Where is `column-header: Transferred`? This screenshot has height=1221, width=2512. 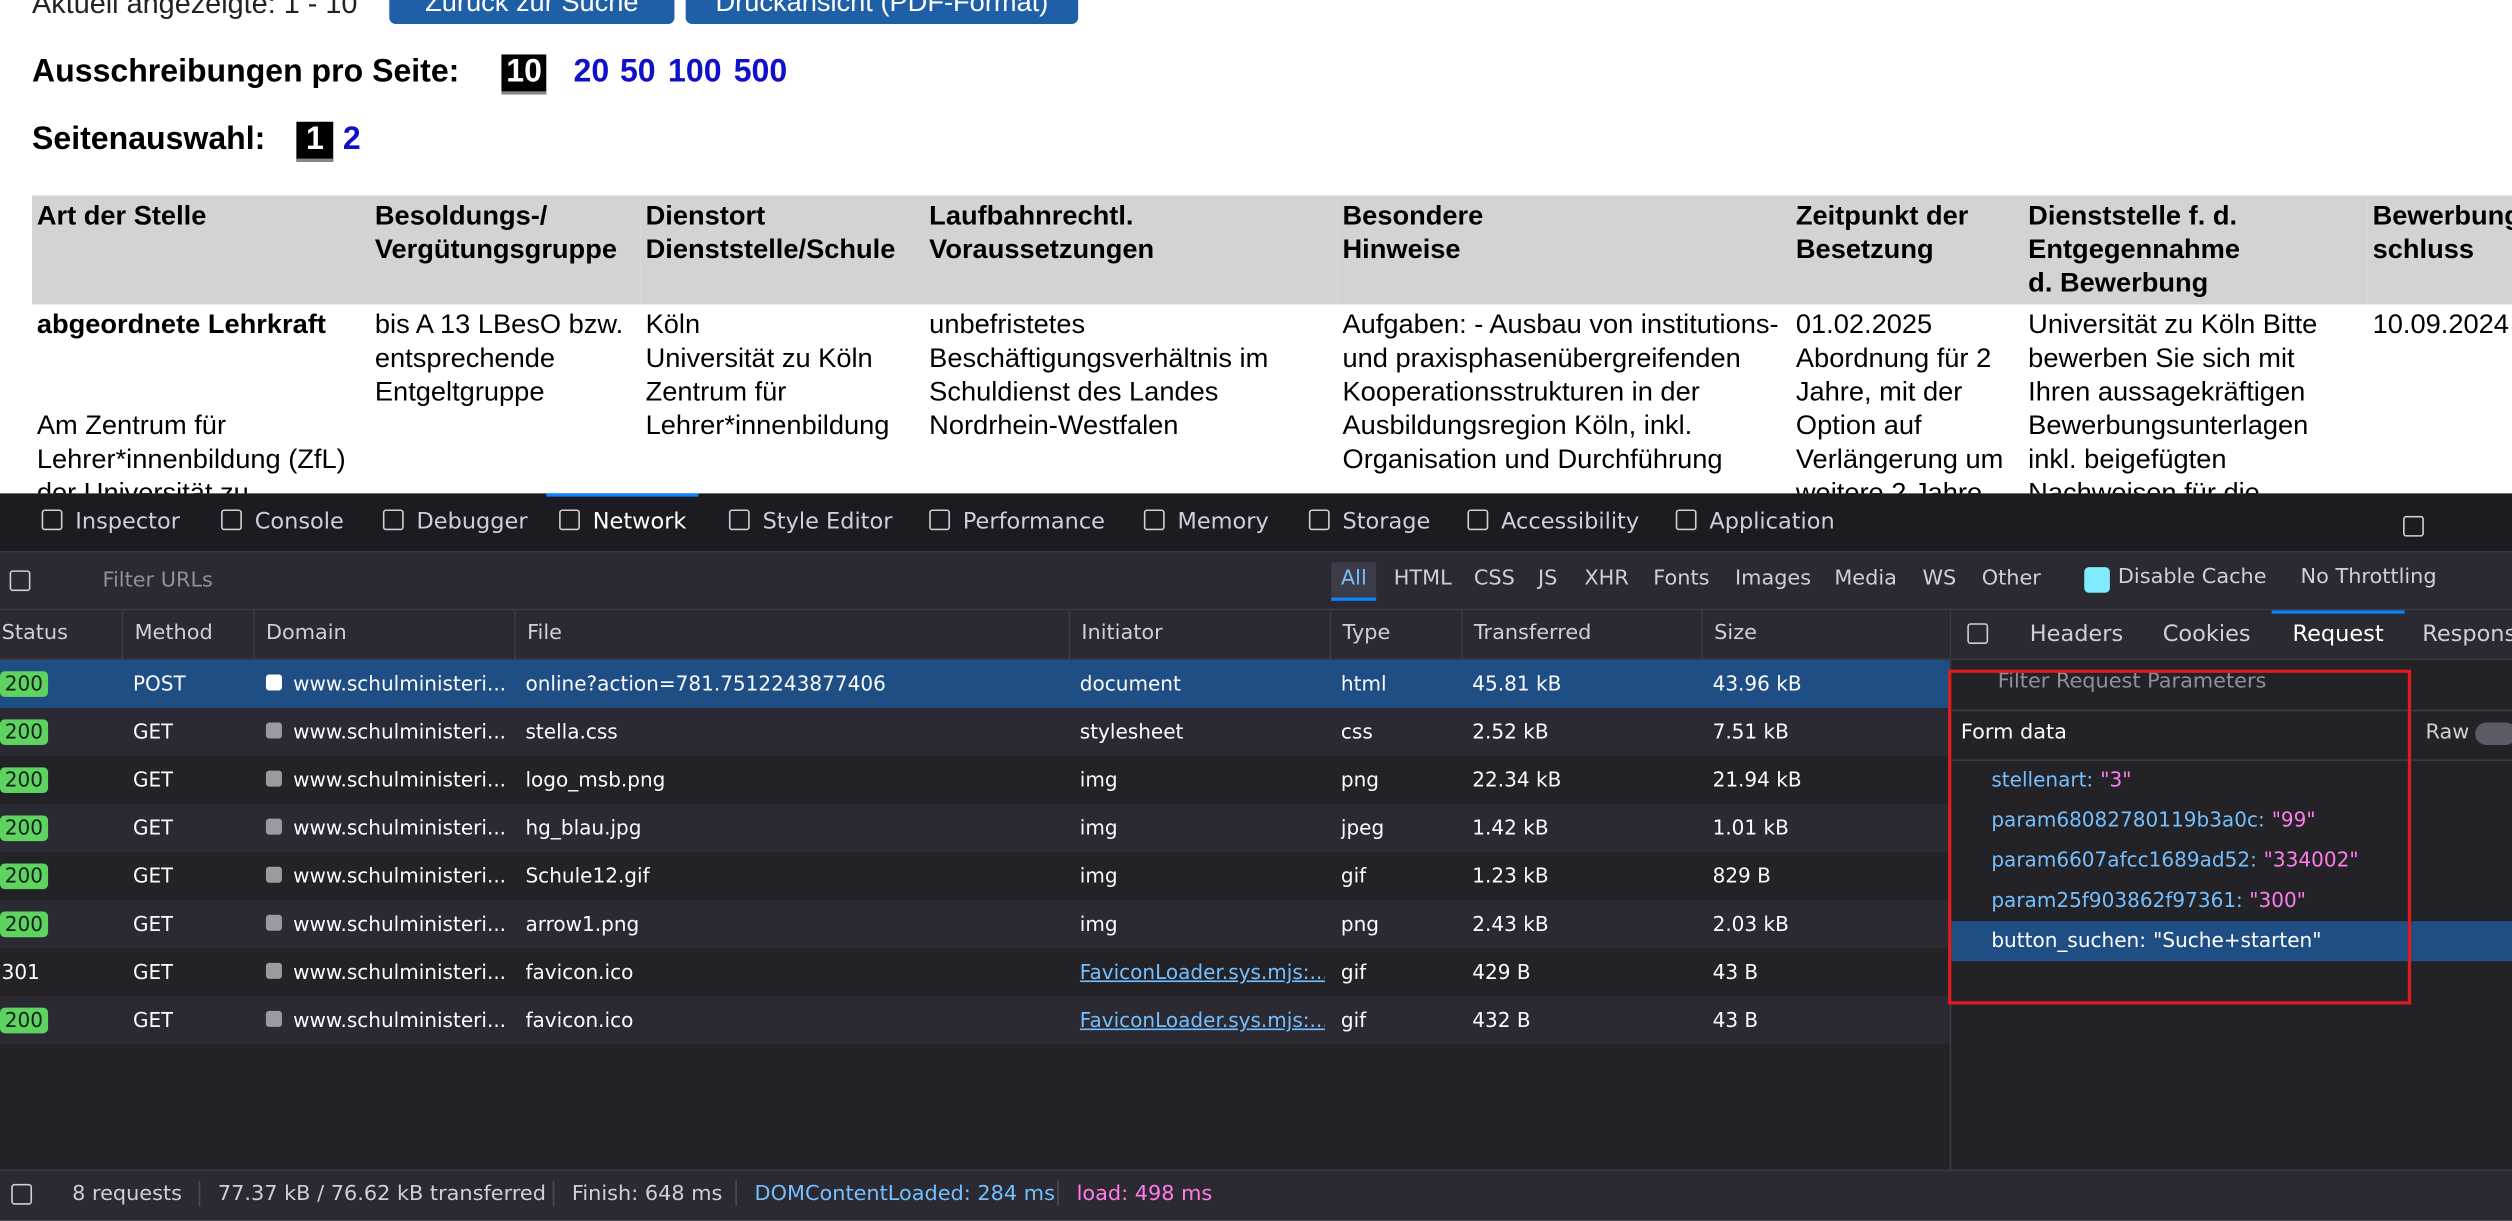 column-header: Transferred is located at coordinates (1526, 634).